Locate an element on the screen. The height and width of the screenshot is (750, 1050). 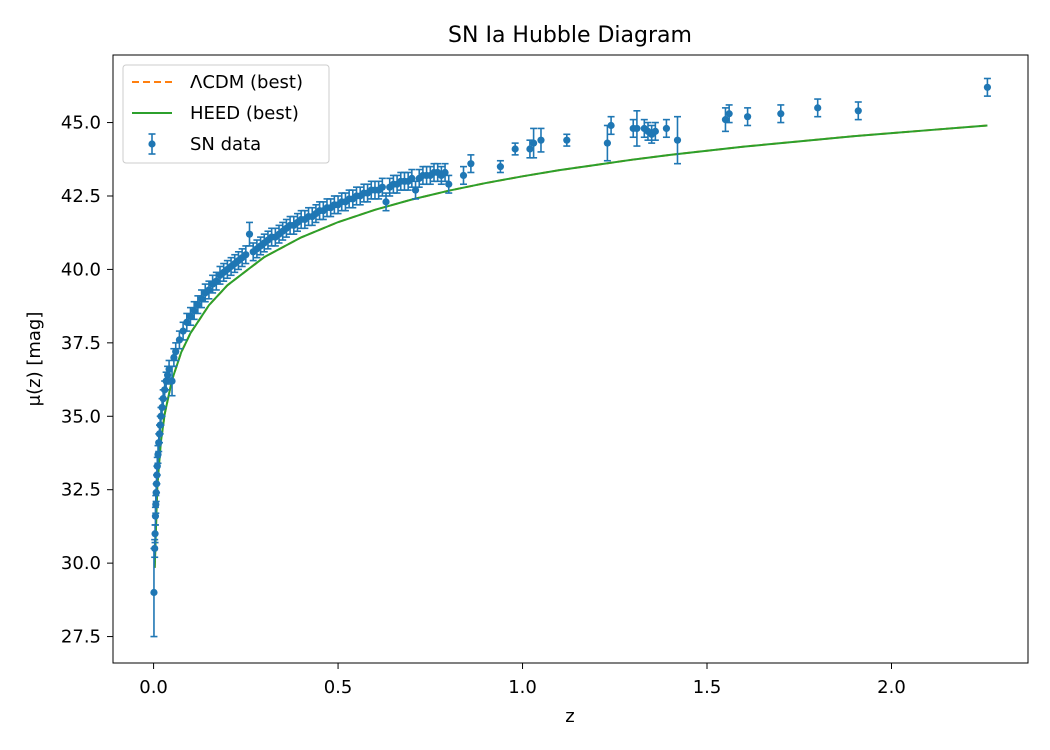
y-tick-label: 35.0 is located at coordinates (81, 416).